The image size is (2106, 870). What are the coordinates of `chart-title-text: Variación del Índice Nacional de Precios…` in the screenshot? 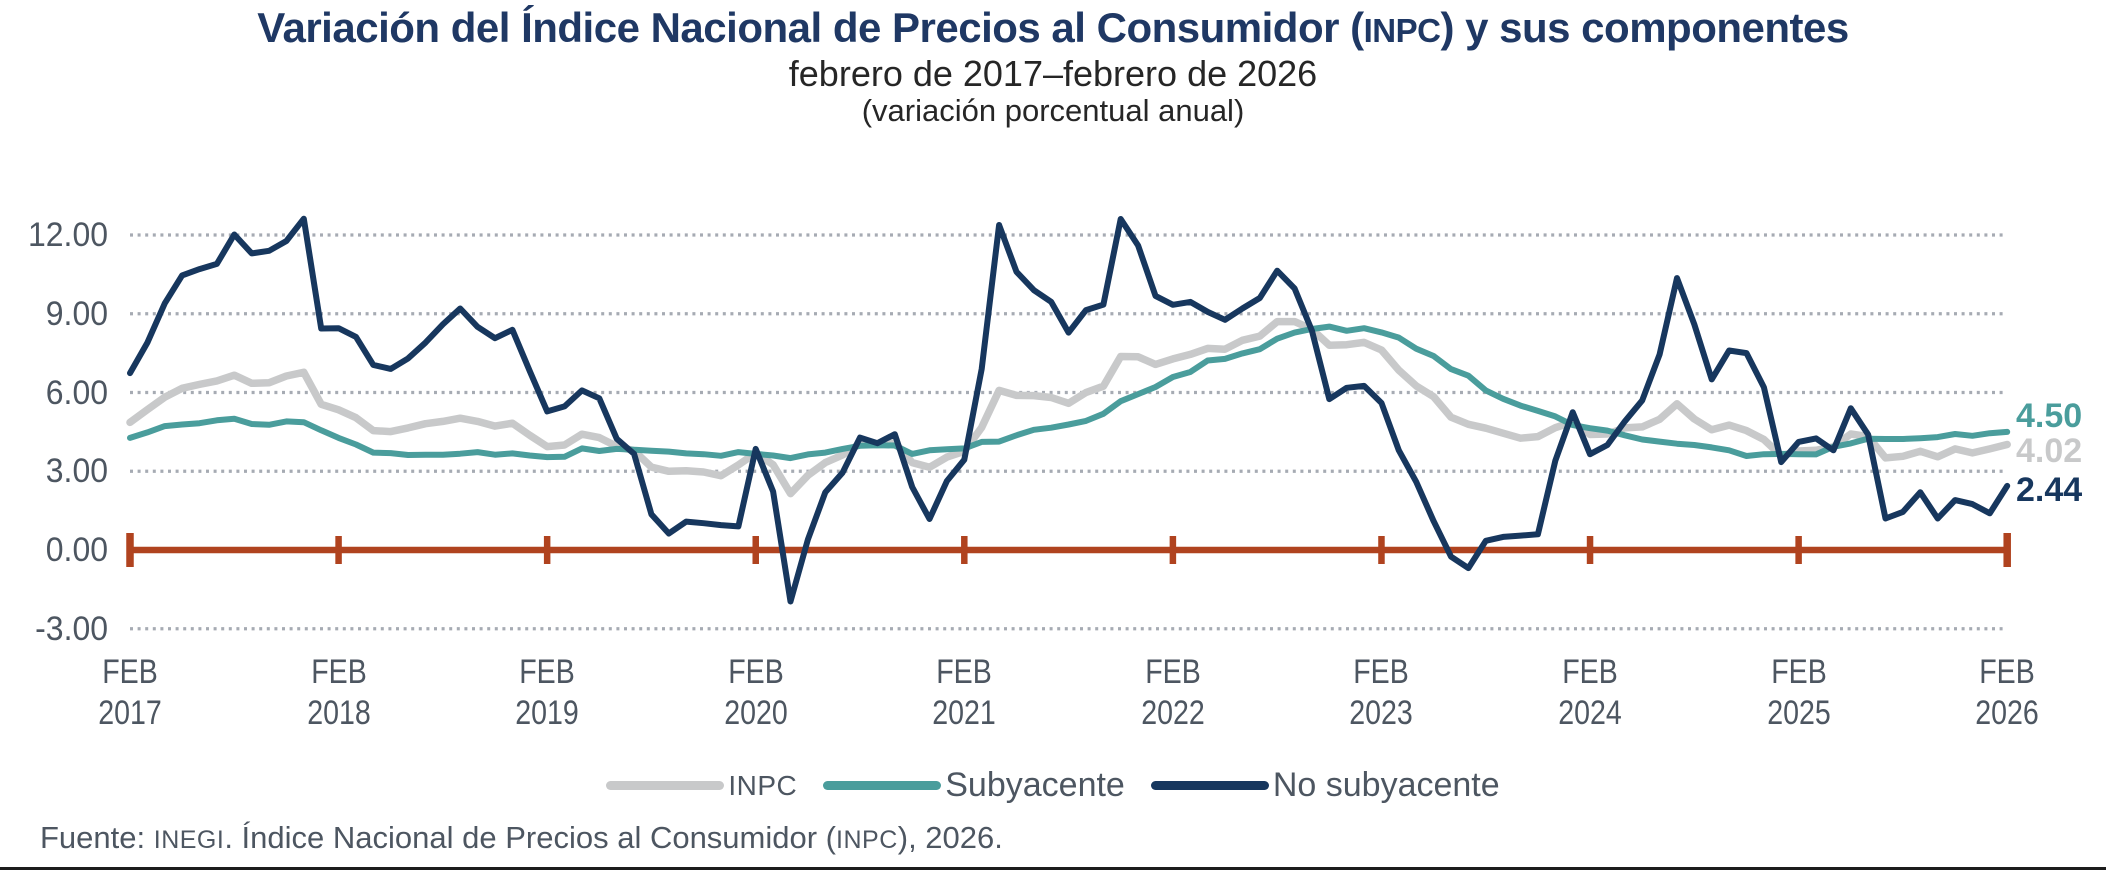 It's located at (810, 27).